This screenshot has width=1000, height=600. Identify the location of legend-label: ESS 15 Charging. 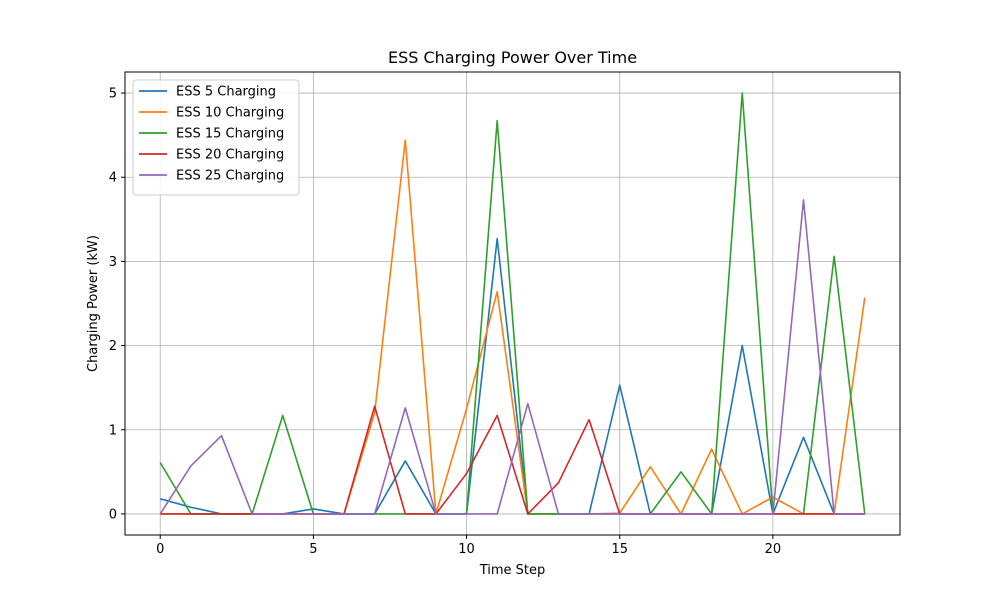
(230, 134).